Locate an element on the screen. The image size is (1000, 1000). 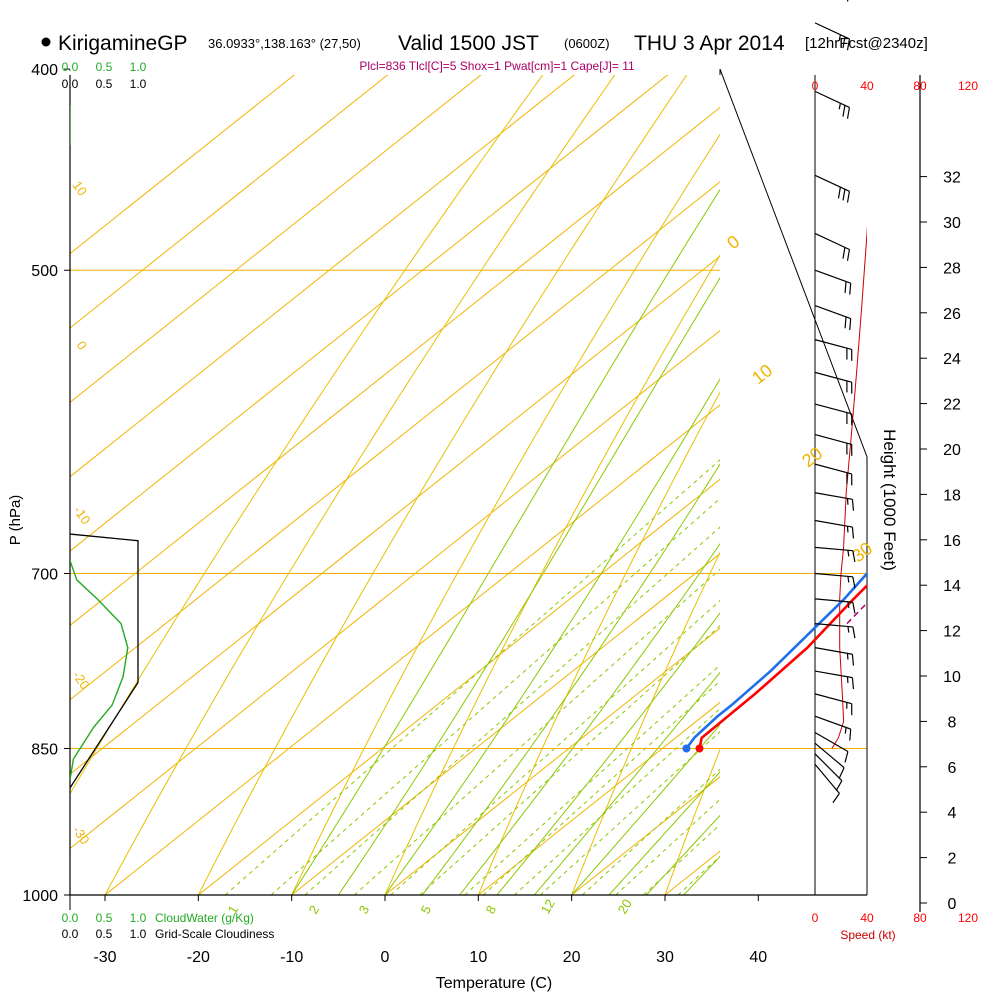
temperature-tick-label: 40 is located at coordinates (758, 957).